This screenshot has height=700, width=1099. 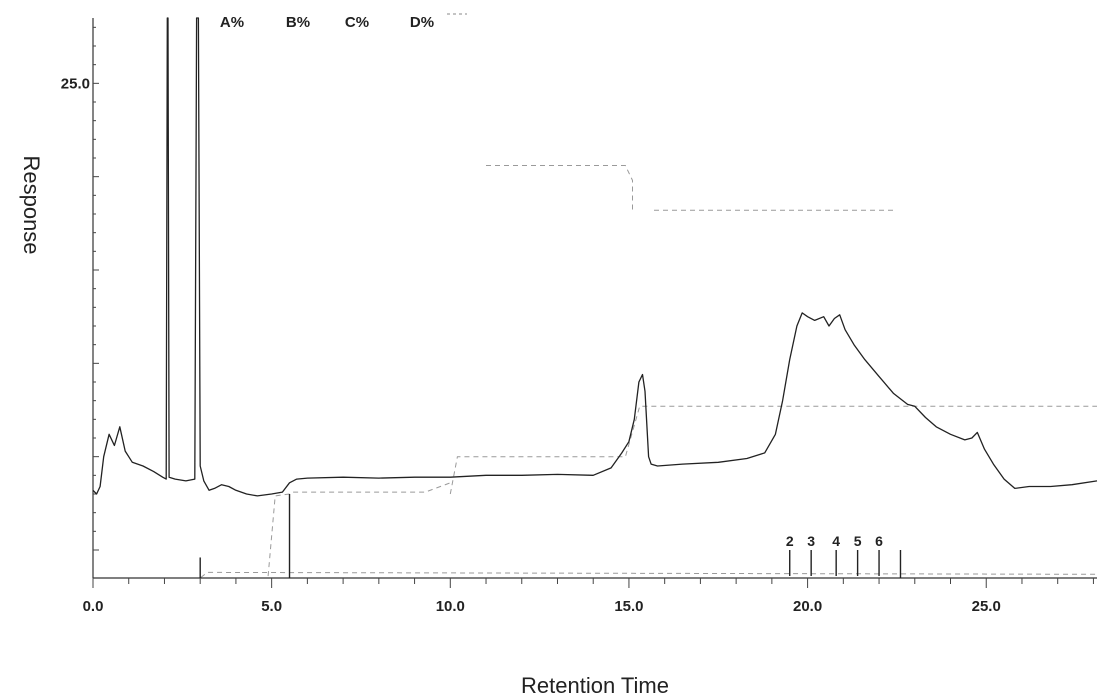 I want to click on legend-label: A%, so click(x=232, y=22).